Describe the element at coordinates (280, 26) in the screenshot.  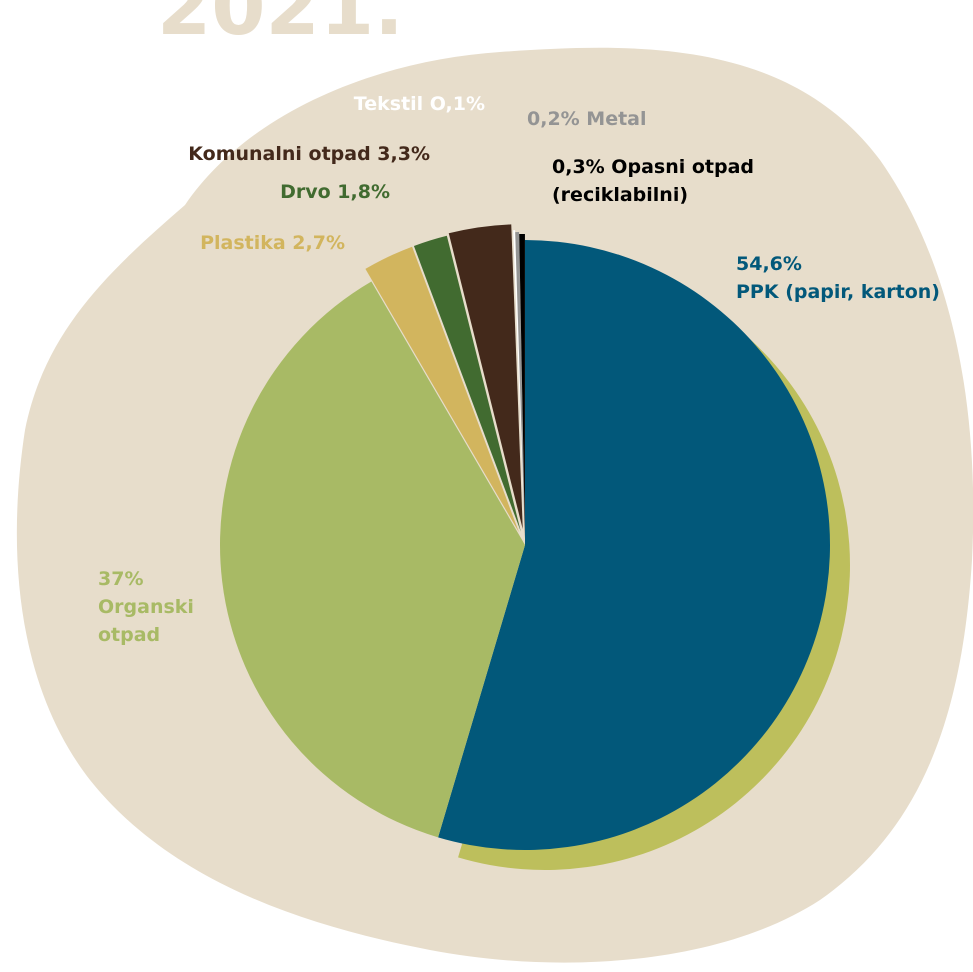
I see `chart-title: 2021.` at that location.